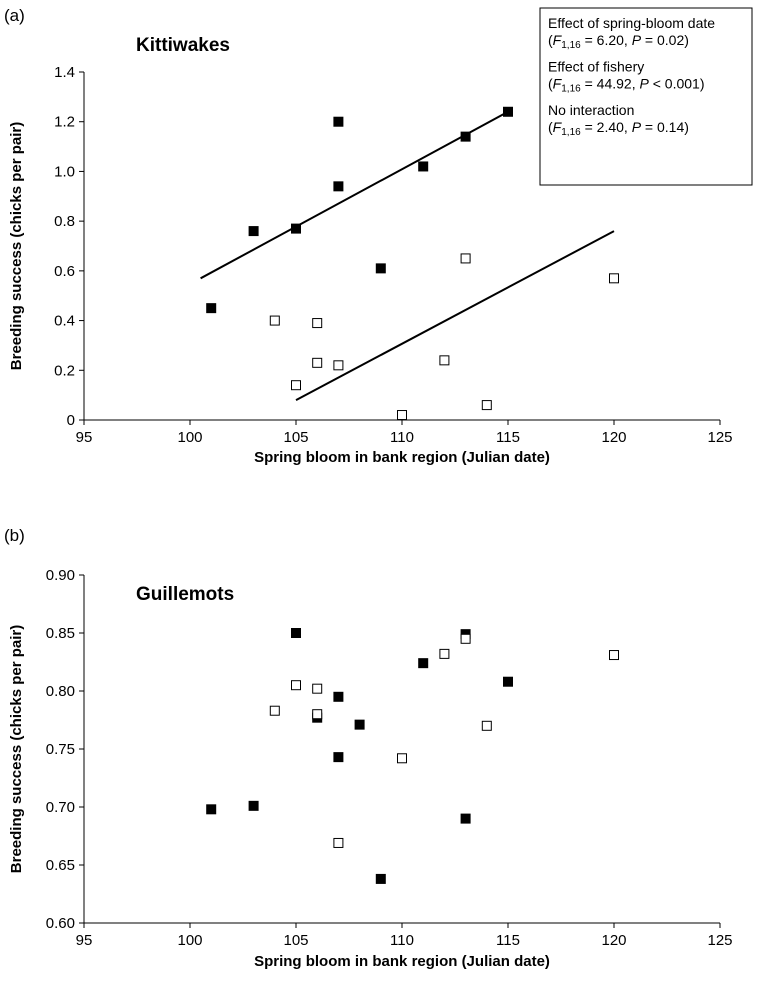  I want to click on y-tick-label: 0.6, so click(64, 271).